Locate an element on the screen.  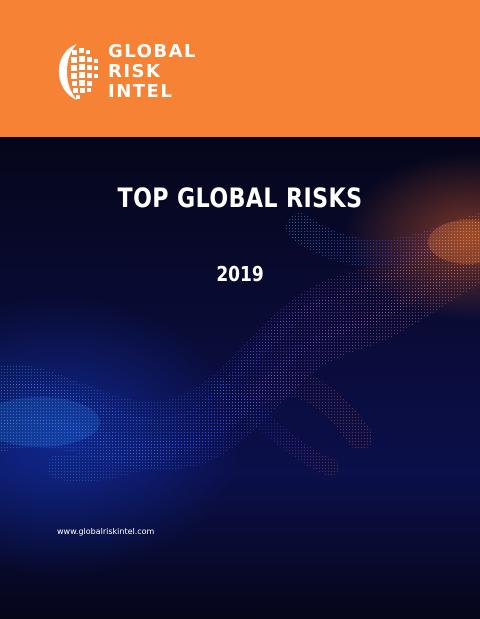
report-year: 2019 is located at coordinates (240, 274).